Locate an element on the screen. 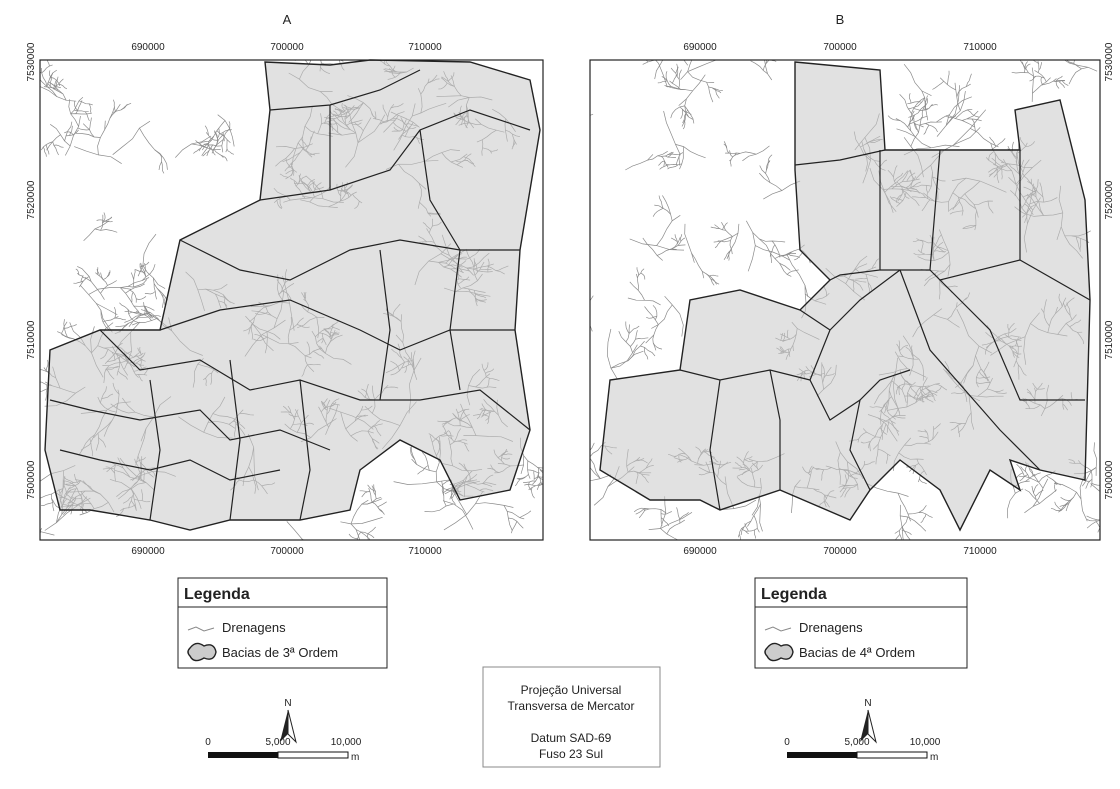 This screenshot has height=789, width=1120. legend-item: Bacias de 4ª Ordem is located at coordinates (857, 652).